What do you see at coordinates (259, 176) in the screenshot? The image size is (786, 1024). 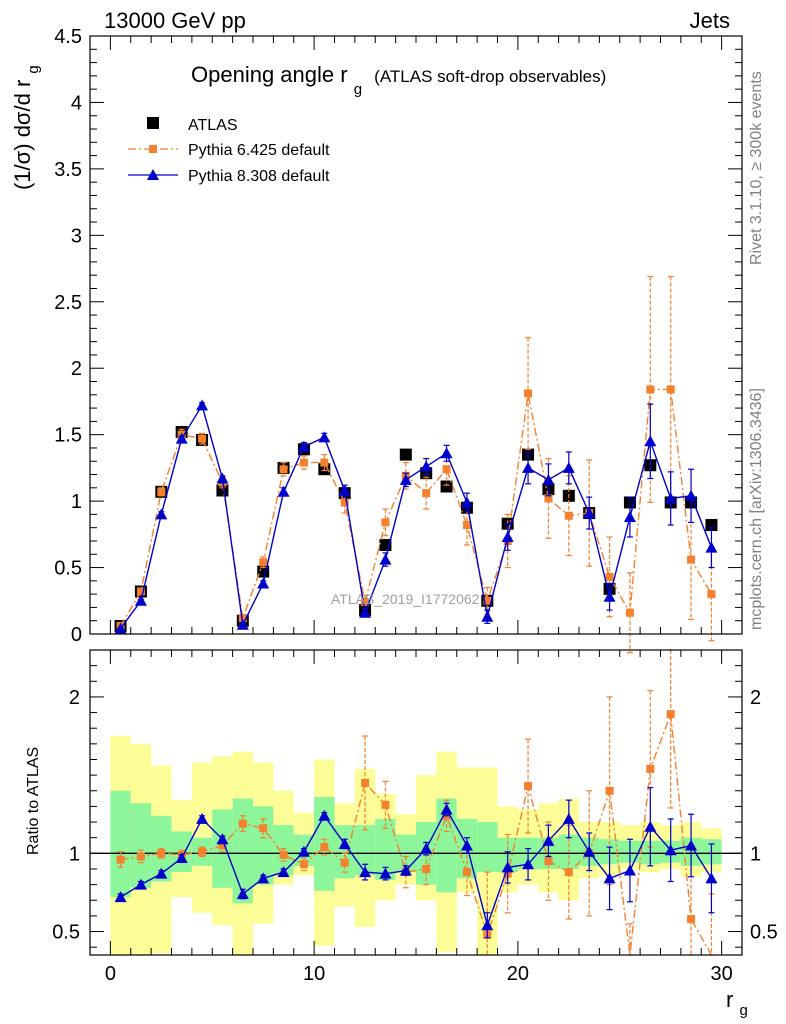 I see `legend-pythia8-label: Pythia 8.308 default` at bounding box center [259, 176].